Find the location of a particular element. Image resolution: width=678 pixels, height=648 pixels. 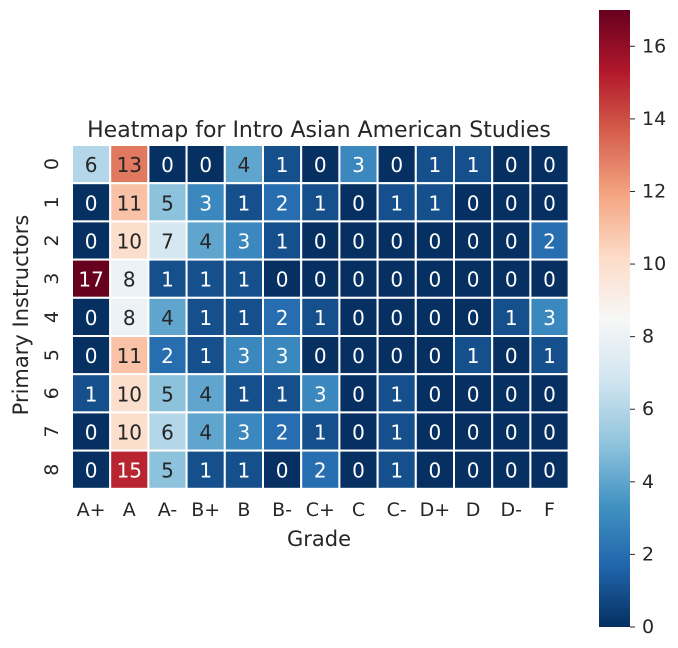

y-tick-label: 6 is located at coordinates (52, 393).